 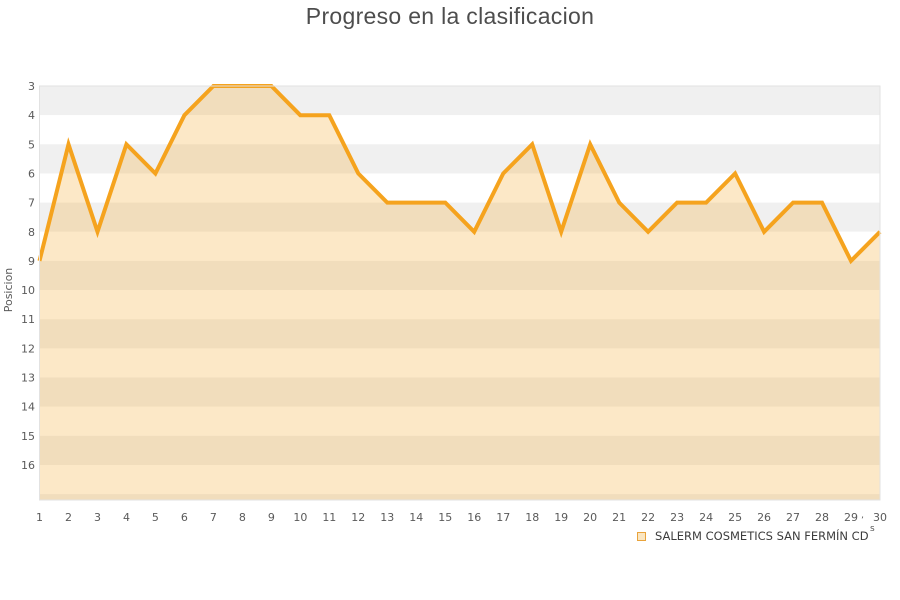 I want to click on x-axis-label: 11, so click(x=329, y=517).